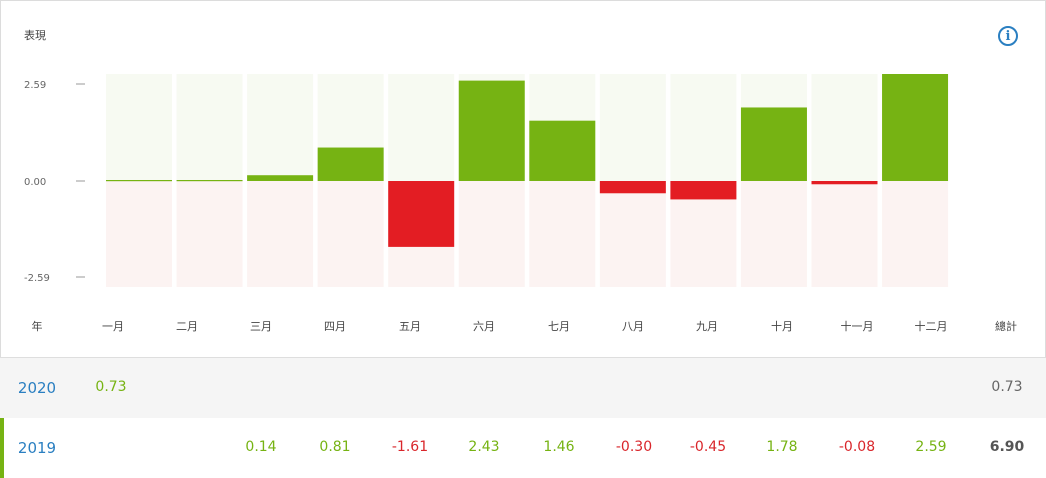 This screenshot has width=1046, height=478. What do you see at coordinates (261, 447) in the screenshot?
I see `month-value: 0.14` at bounding box center [261, 447].